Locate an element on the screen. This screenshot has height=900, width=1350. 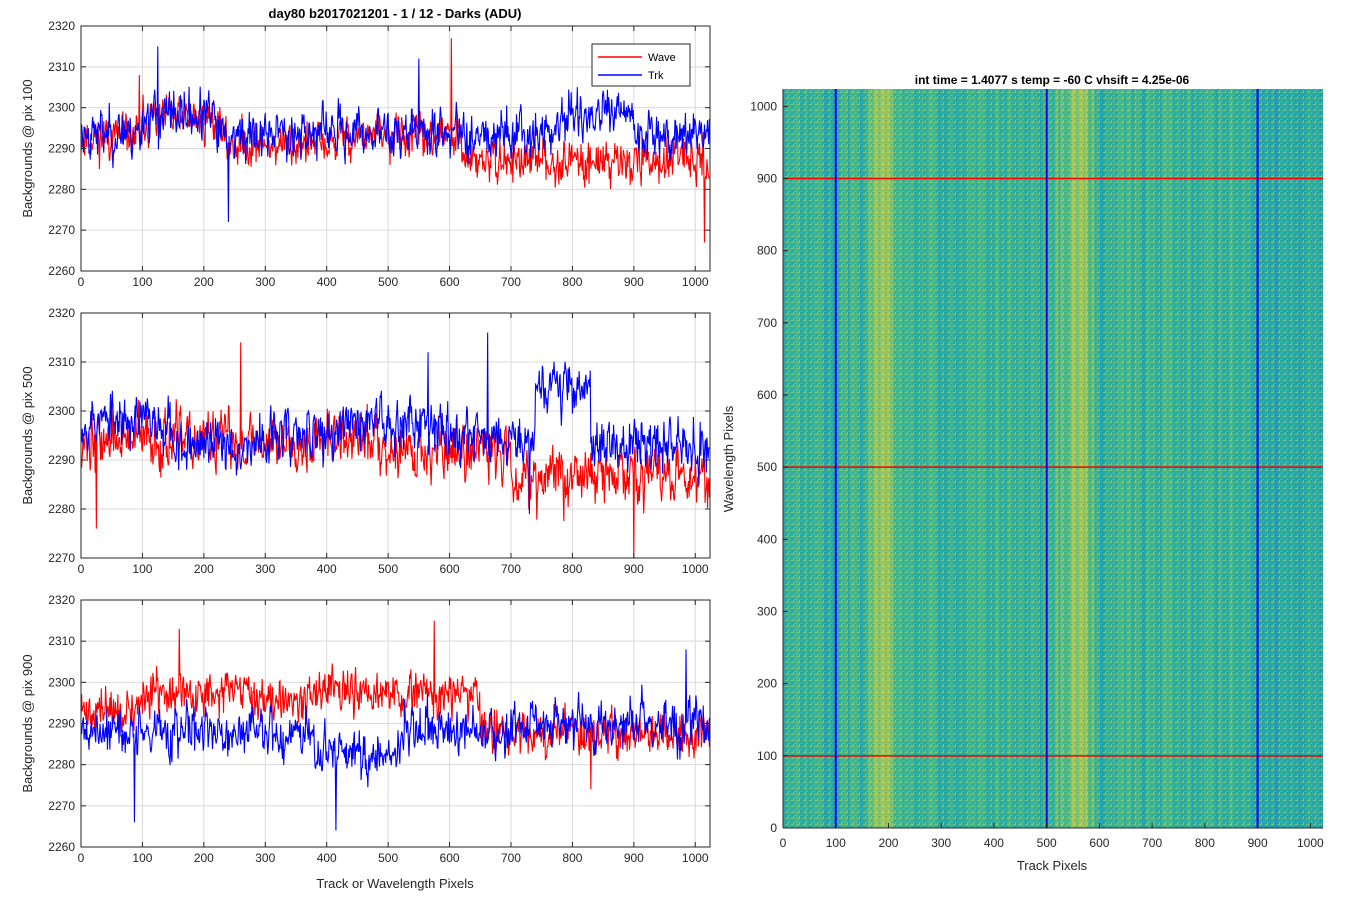
y-tick-label: 1000 is located at coordinates (763, 106).